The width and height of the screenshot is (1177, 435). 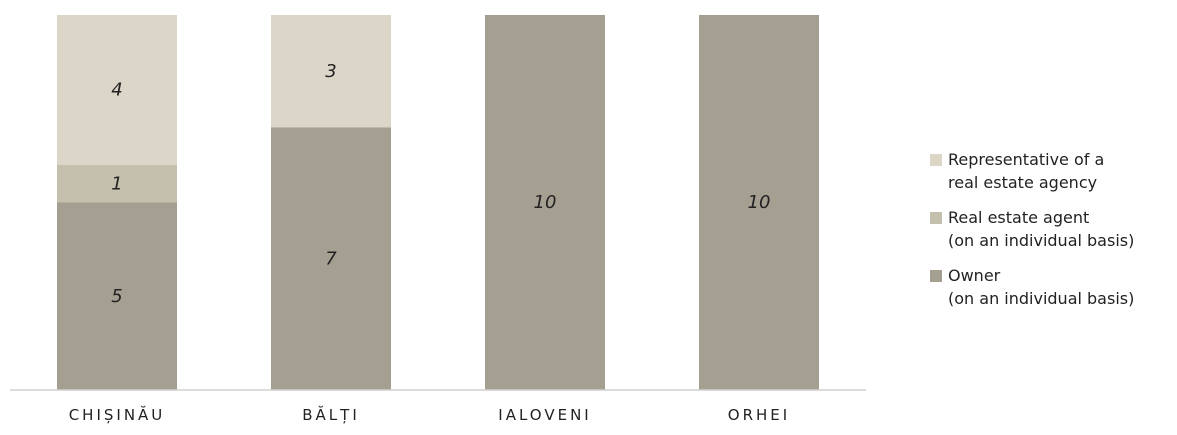 I want to click on legend-label-line: Representative of a, so click(x=1026, y=159).